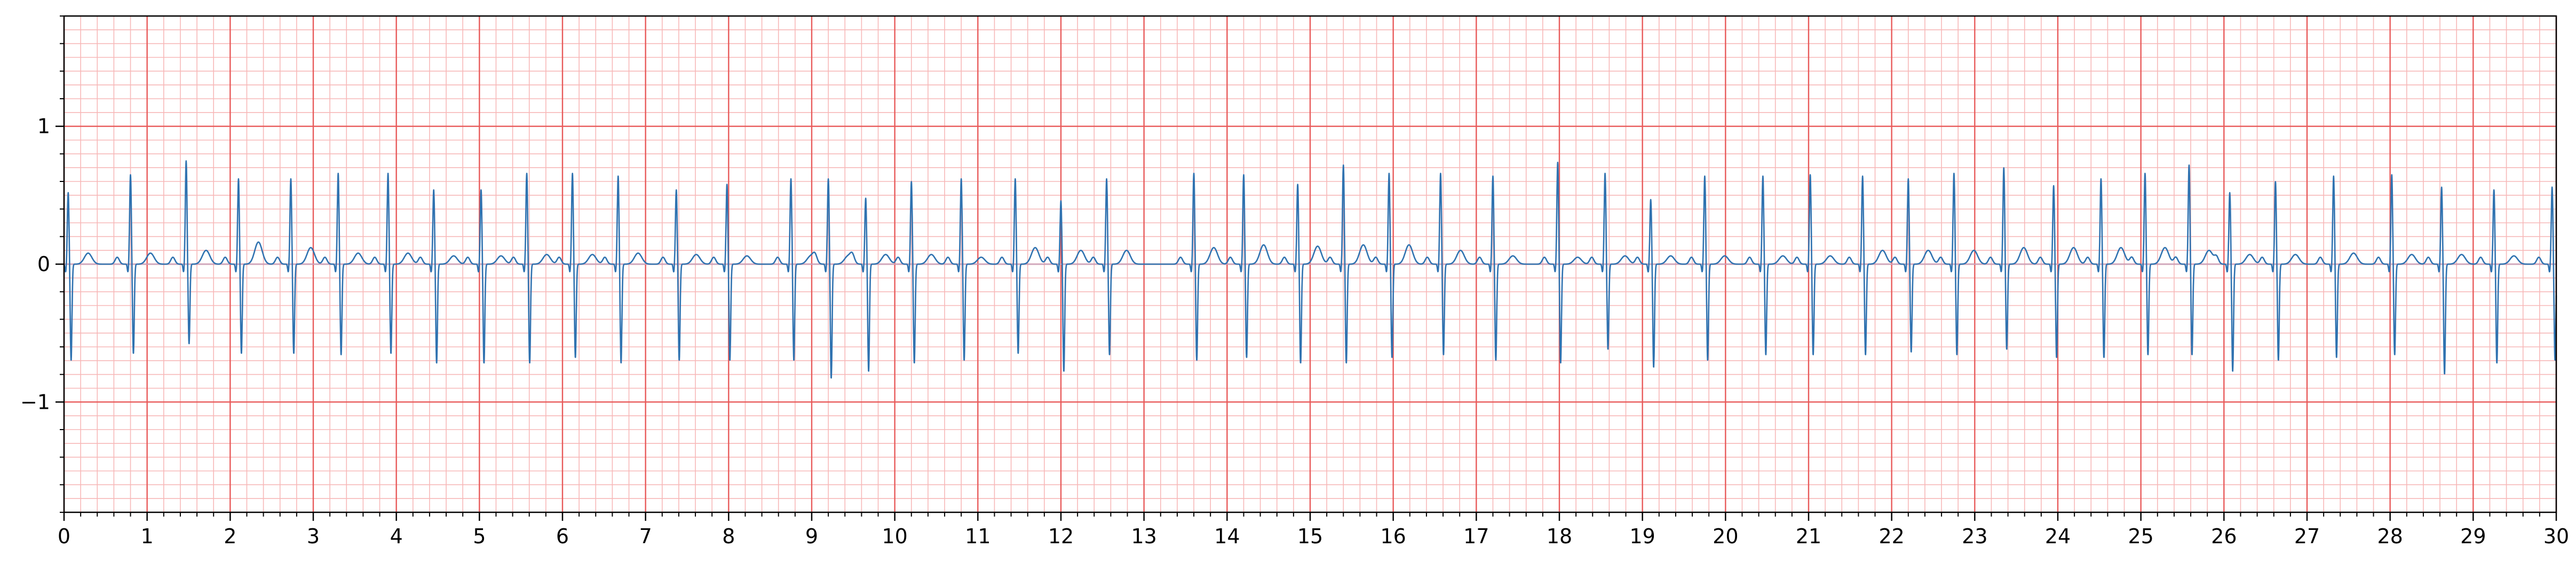  I want to click on x-tick-label: 18, so click(1559, 536).